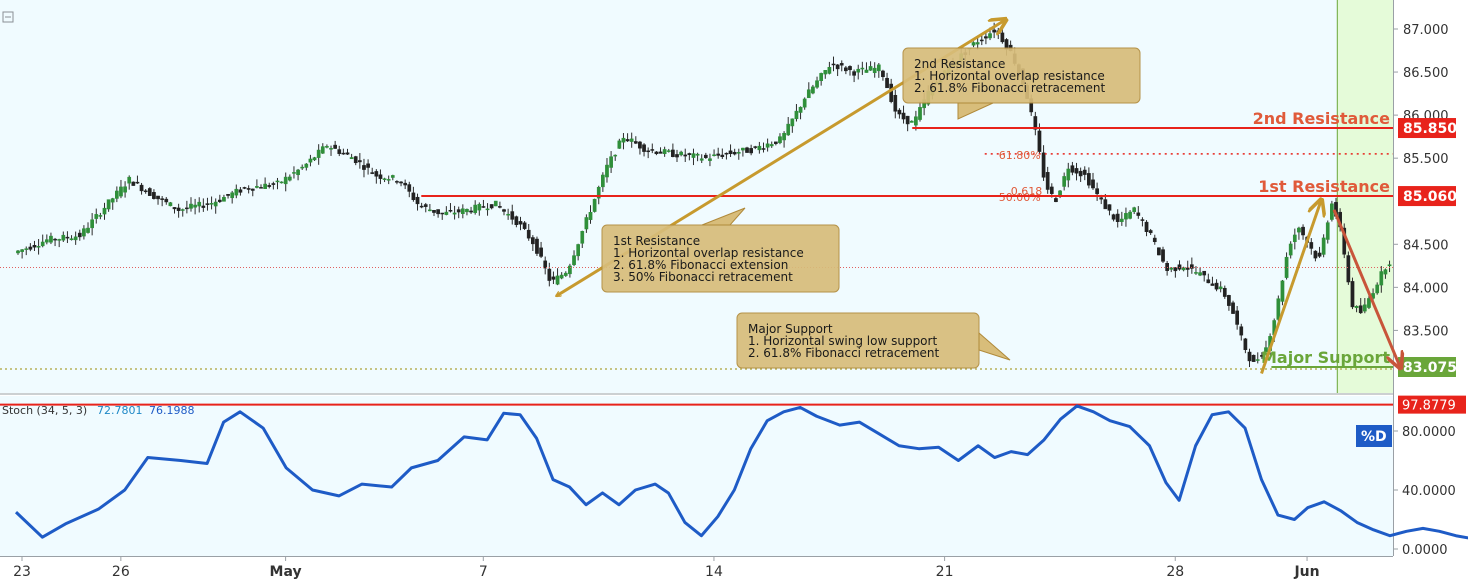 The width and height of the screenshot is (1468, 585). I want to click on stoch-upper-badge-bg, so click(1432, 404).